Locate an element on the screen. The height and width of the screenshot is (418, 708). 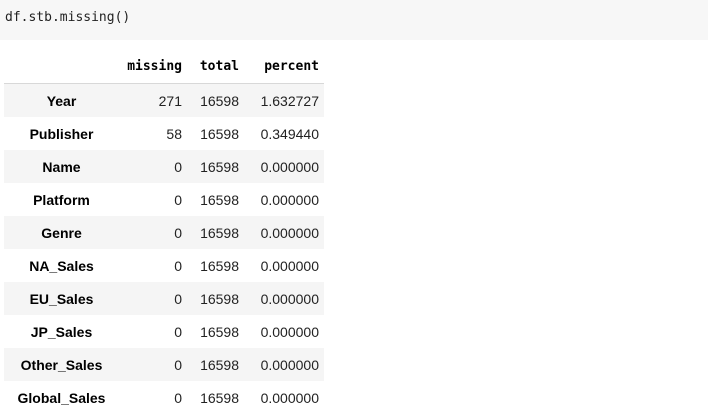
code-input: df.stb.missing() is located at coordinates (68, 17).